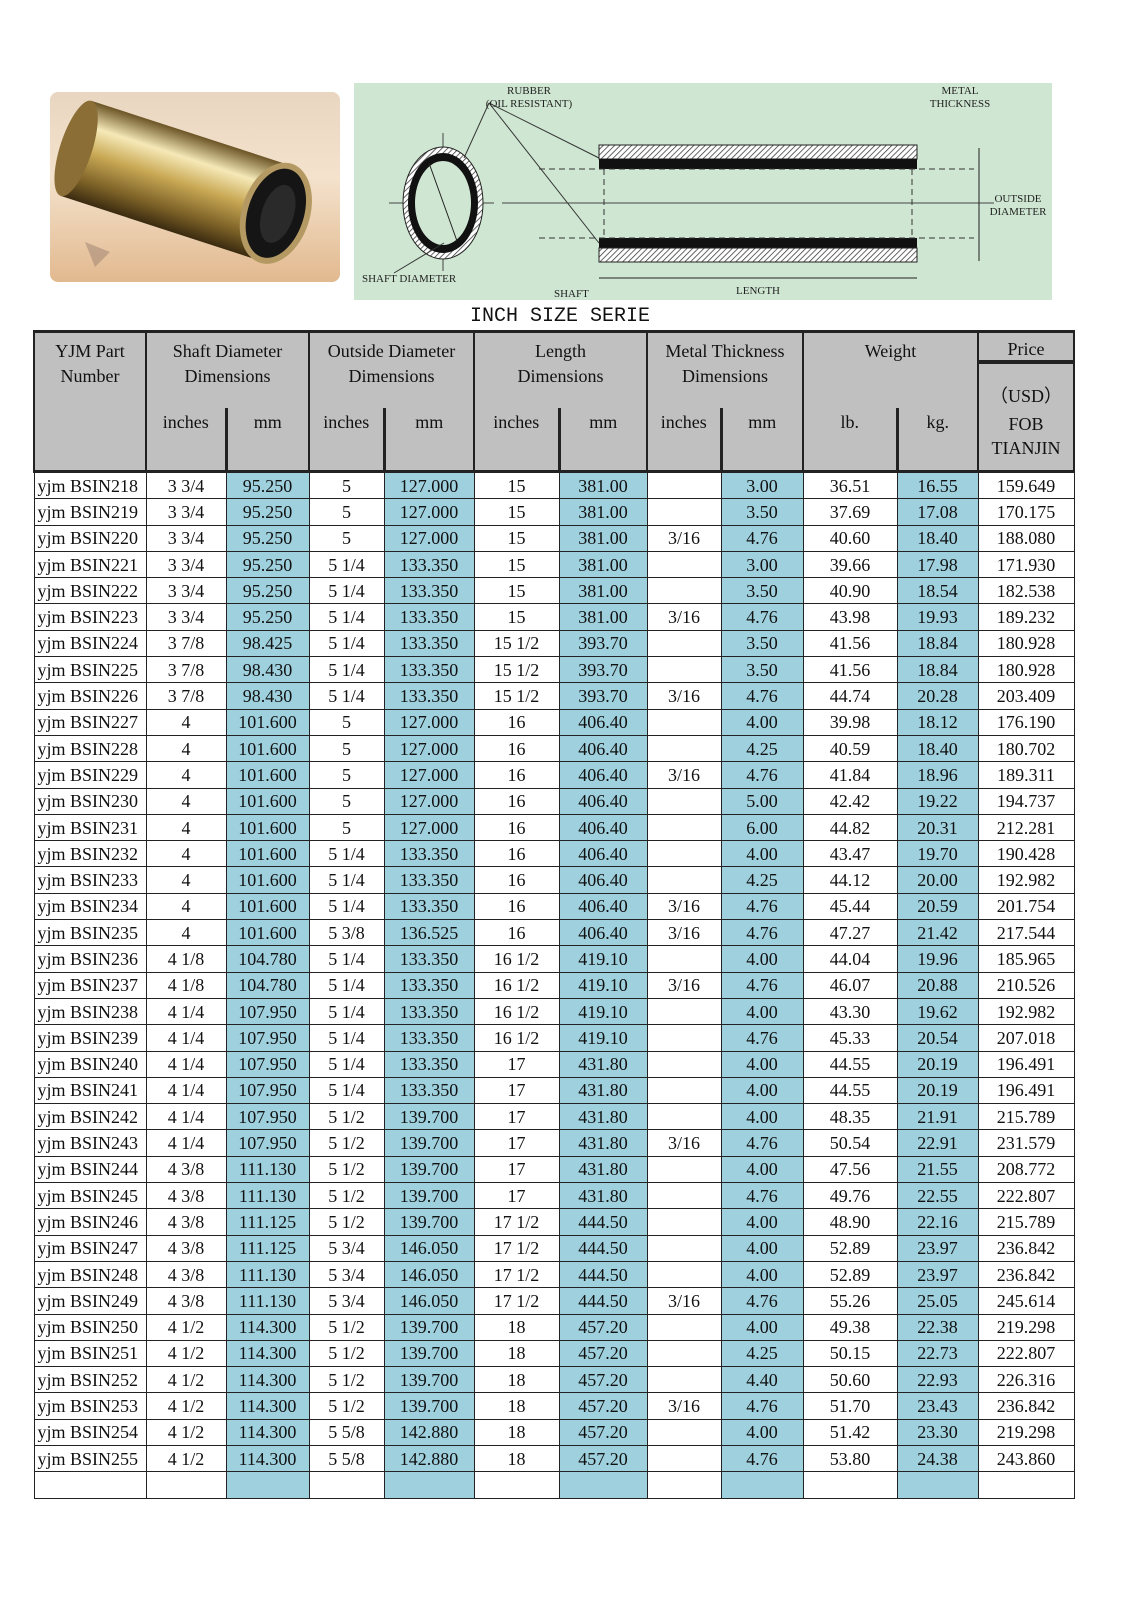 This screenshot has width=1131, height=1600. What do you see at coordinates (850, 933) in the screenshot?
I see `cell-weight-lb: 47.27` at bounding box center [850, 933].